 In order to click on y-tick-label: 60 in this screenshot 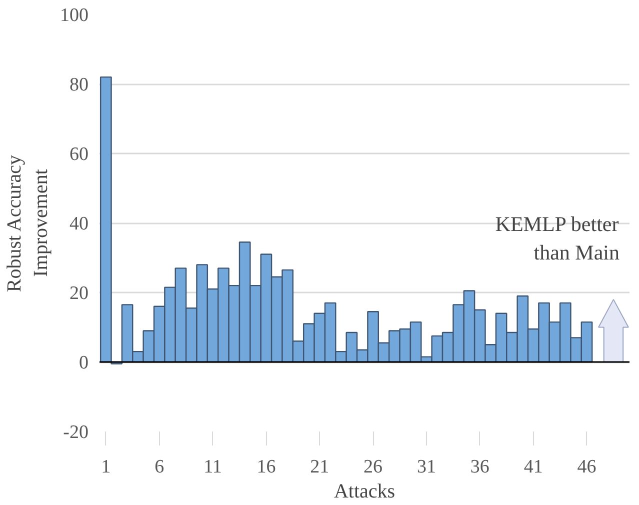, I will do `click(79, 154)`.